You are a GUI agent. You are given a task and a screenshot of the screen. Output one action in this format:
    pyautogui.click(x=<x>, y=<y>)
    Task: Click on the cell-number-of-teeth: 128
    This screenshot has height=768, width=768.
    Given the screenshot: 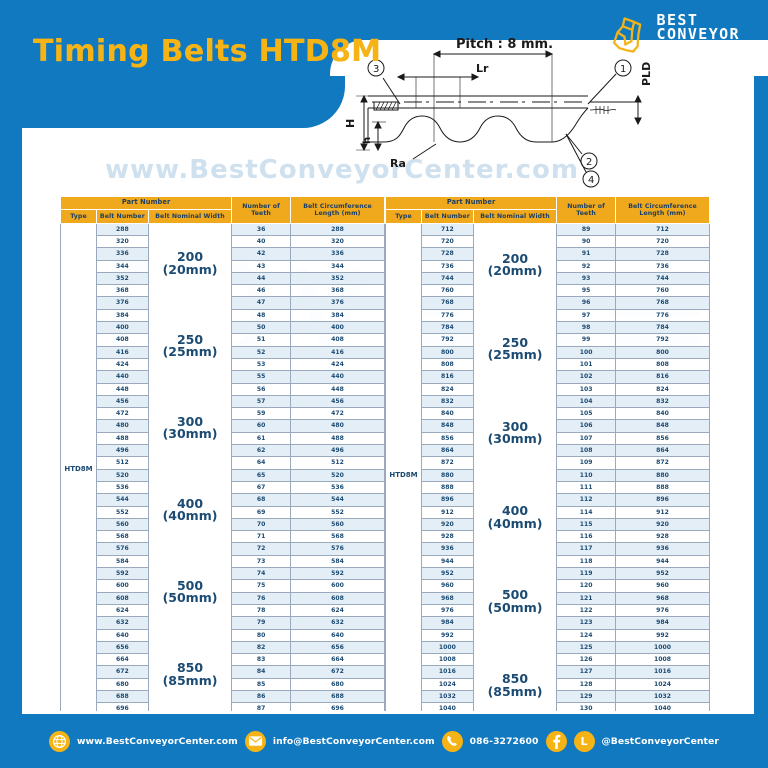 What is the action you would take?
    pyautogui.click(x=586, y=684)
    